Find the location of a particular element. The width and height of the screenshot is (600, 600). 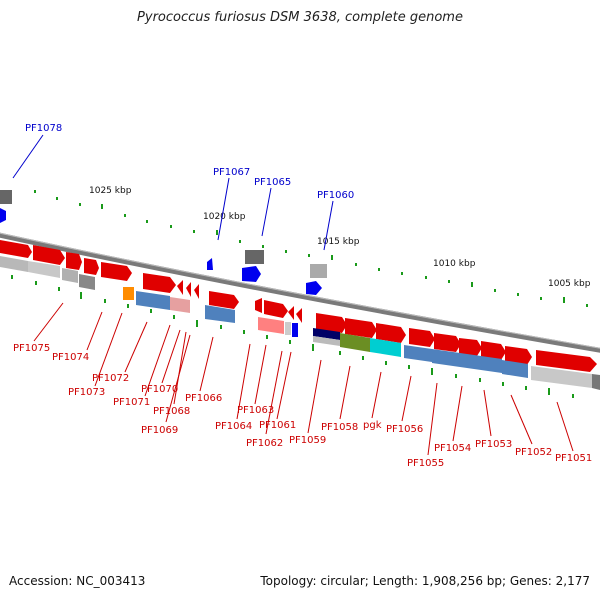

gene-pf1078-blue is located at coordinates (3, 215).